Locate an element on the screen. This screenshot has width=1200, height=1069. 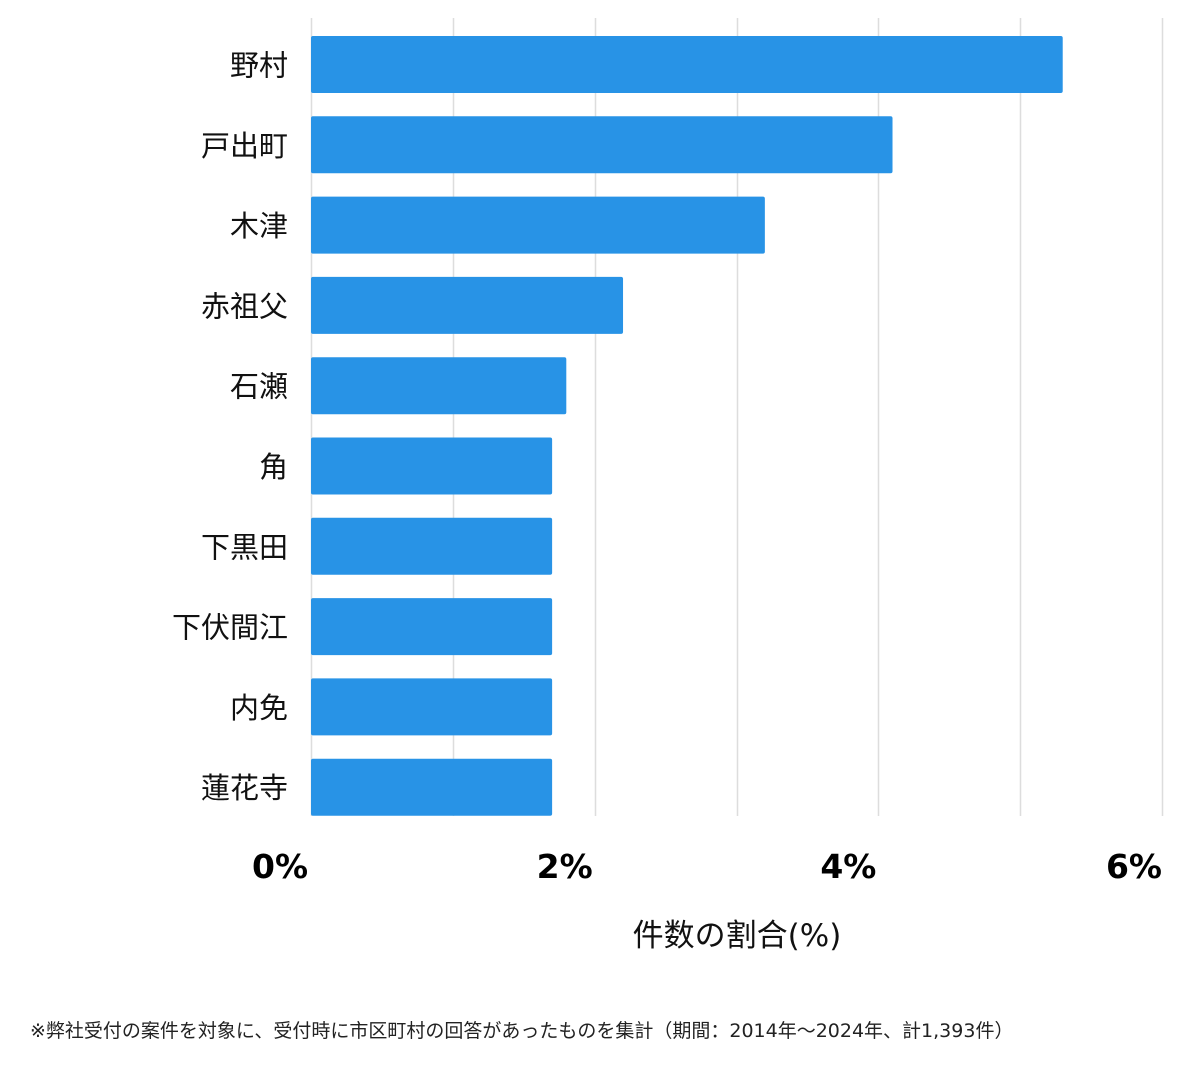
category-label: 下伏間江 is located at coordinates (230, 628).